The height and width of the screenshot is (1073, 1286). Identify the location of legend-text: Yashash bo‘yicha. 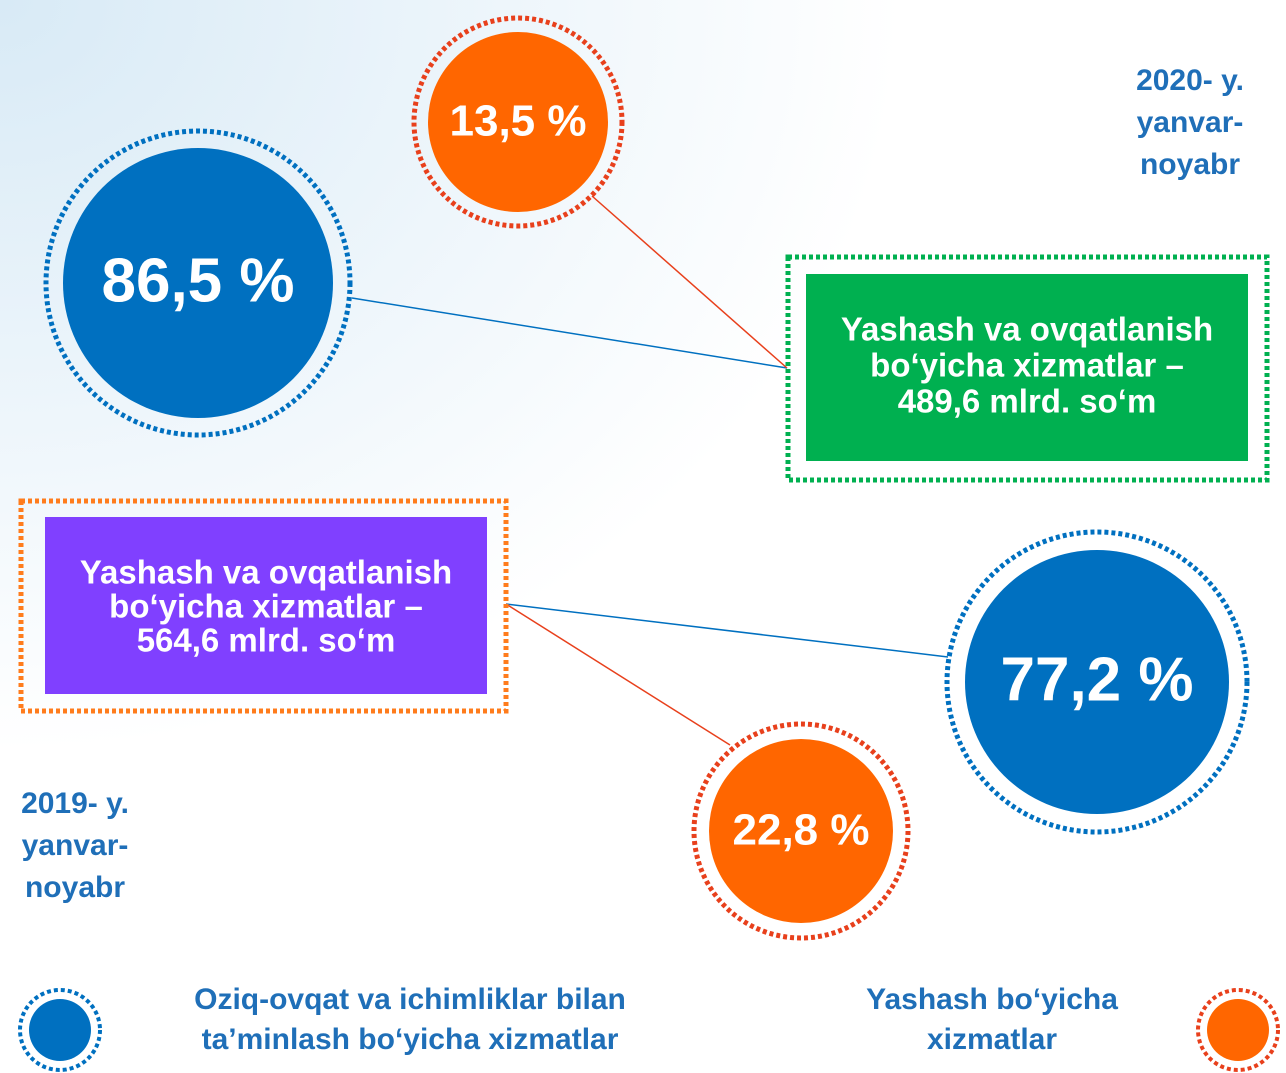
(992, 999).